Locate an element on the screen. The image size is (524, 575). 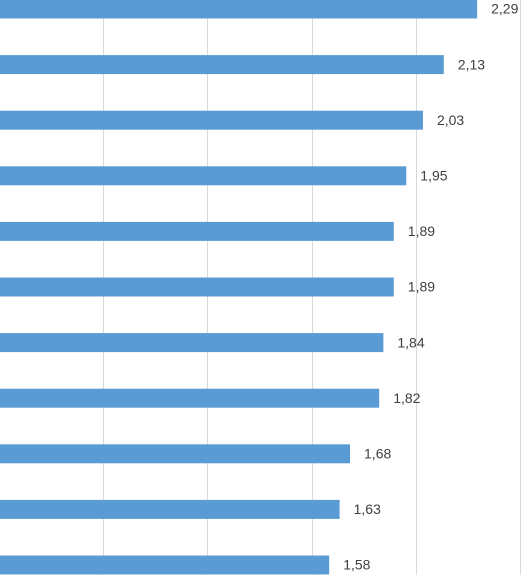
data-label: 2,13 is located at coordinates (471, 64).